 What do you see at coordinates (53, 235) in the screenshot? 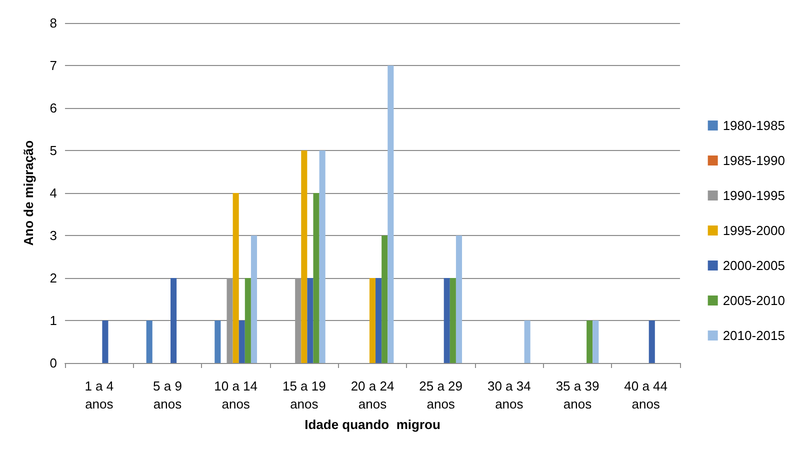
I see `y-tick-label: 3` at bounding box center [53, 235].